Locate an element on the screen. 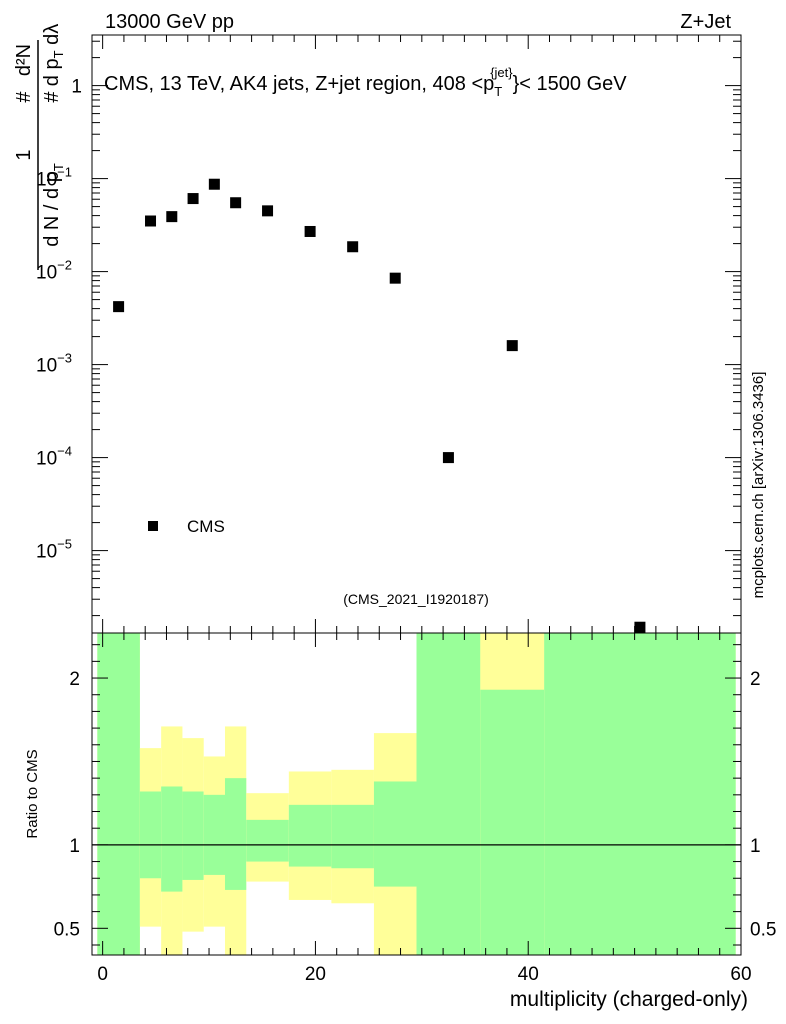 Image resolution: width=786 pixels, height=1024 pixels. header-right: Z+Jet is located at coordinates (705, 22).